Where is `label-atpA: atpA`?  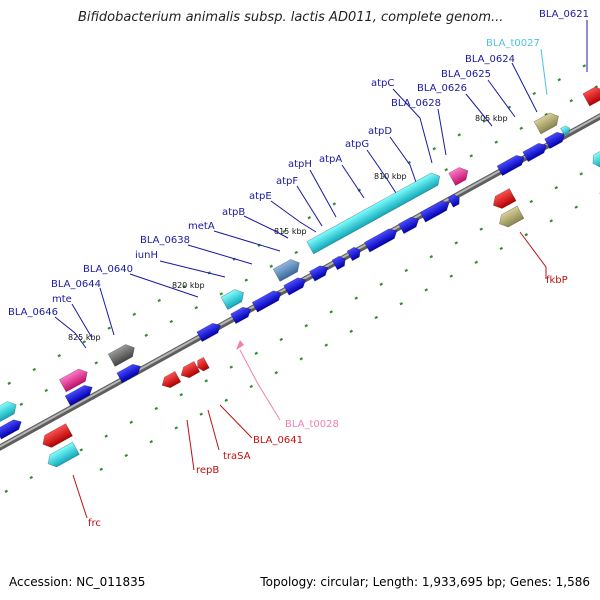 label-atpA: atpA is located at coordinates (330, 159).